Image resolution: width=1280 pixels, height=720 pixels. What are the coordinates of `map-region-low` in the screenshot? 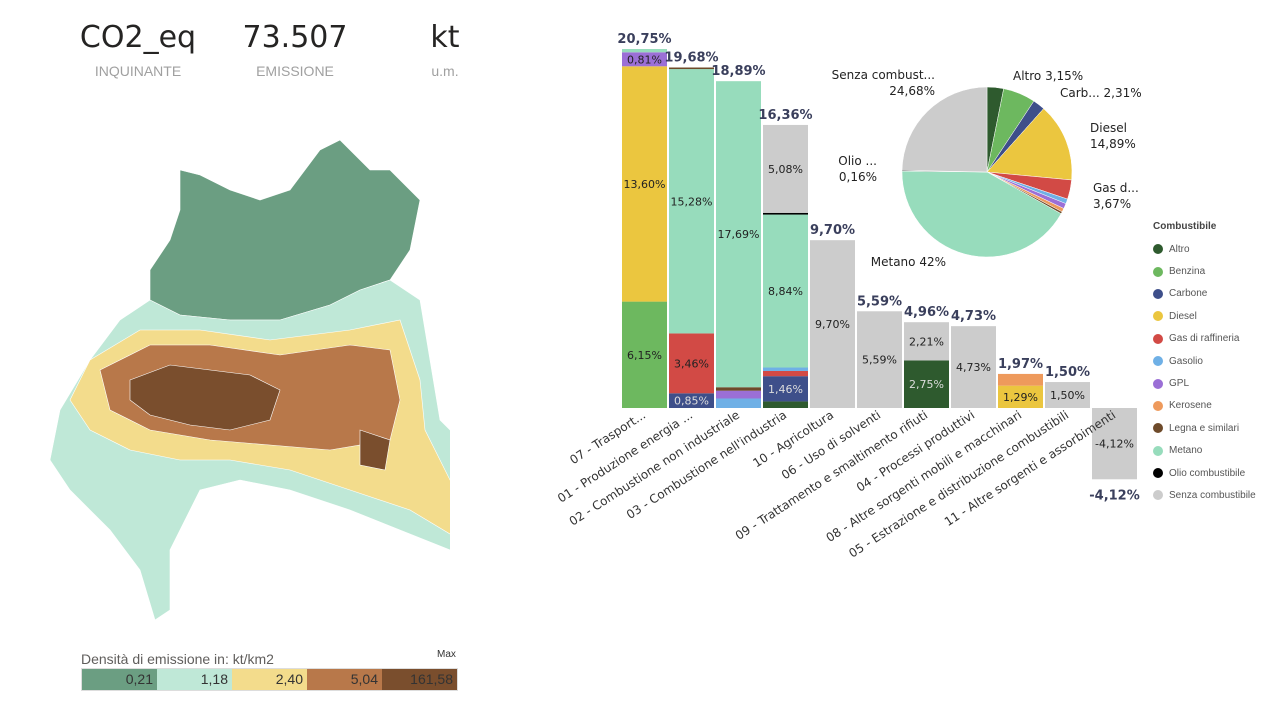 It's located at (285, 230).